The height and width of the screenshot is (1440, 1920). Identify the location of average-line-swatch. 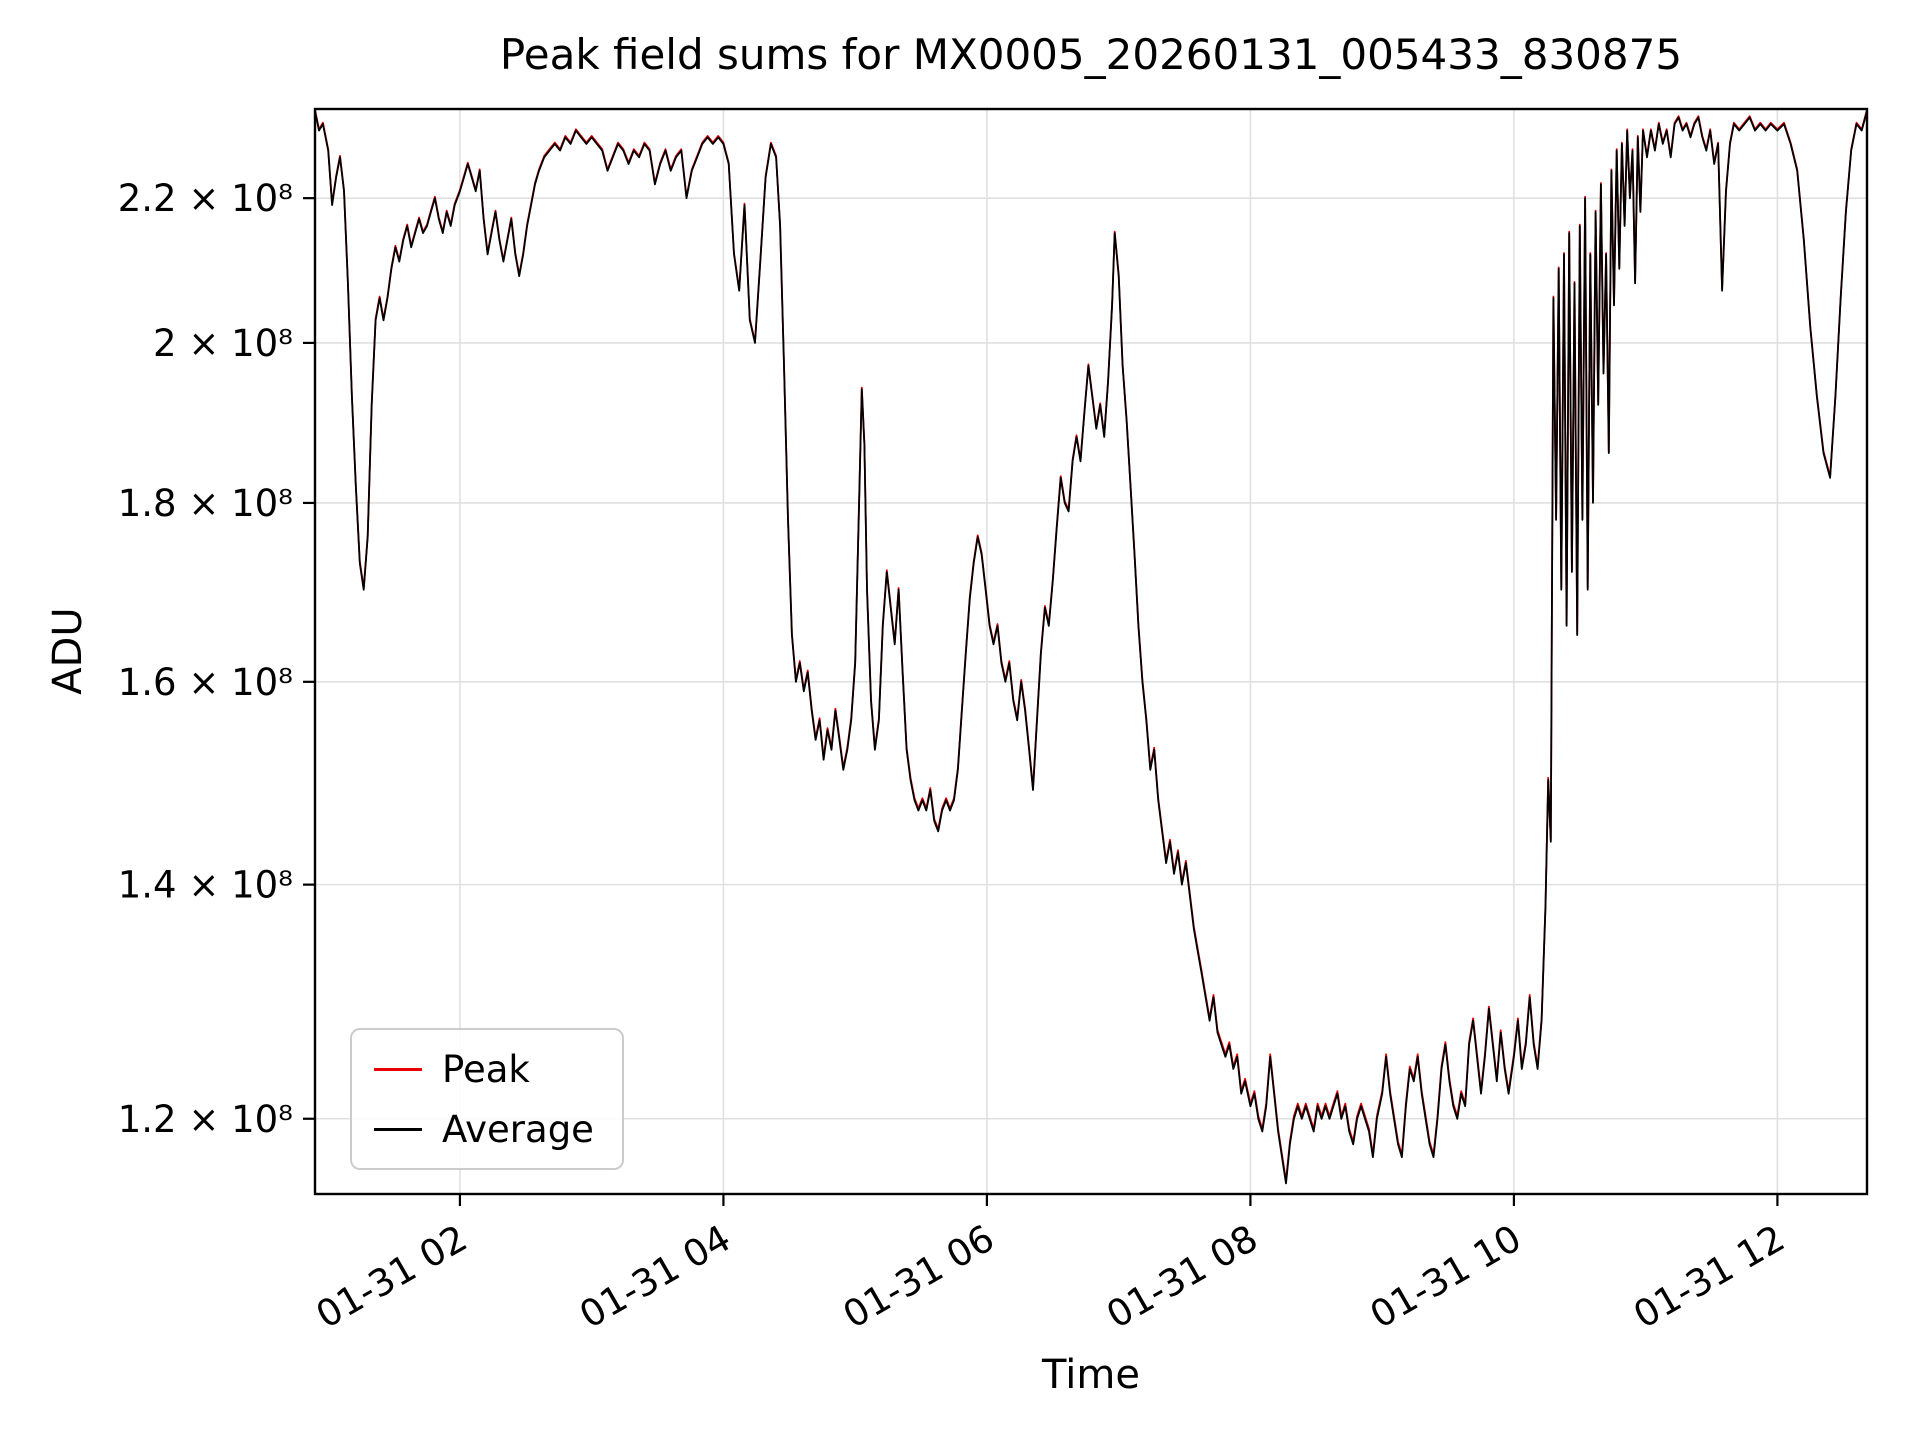
(398, 1129).